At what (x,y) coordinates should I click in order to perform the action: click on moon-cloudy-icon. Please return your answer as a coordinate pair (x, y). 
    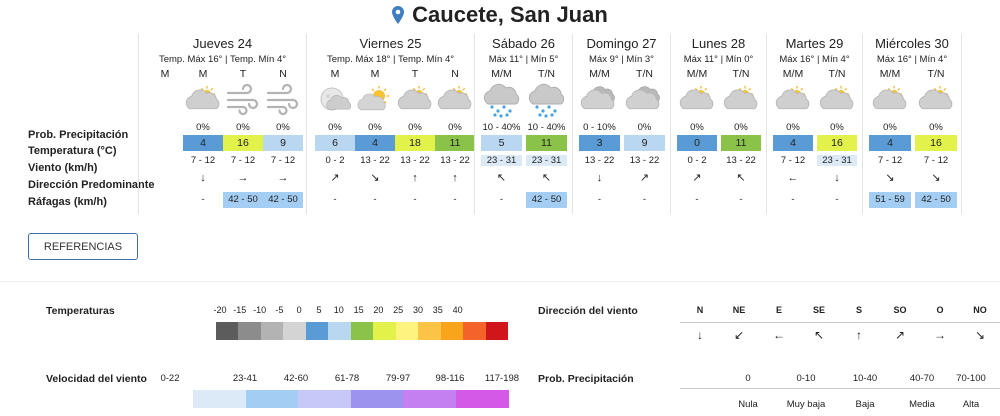
    Looking at the image, I should click on (335, 101).